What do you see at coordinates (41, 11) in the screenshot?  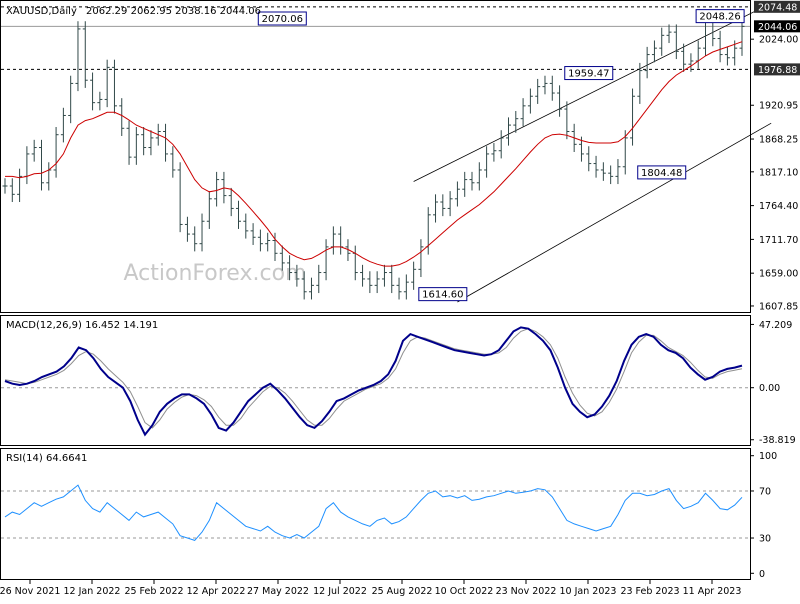 I see `symbol-name: XAUUSD,Daily` at bounding box center [41, 11].